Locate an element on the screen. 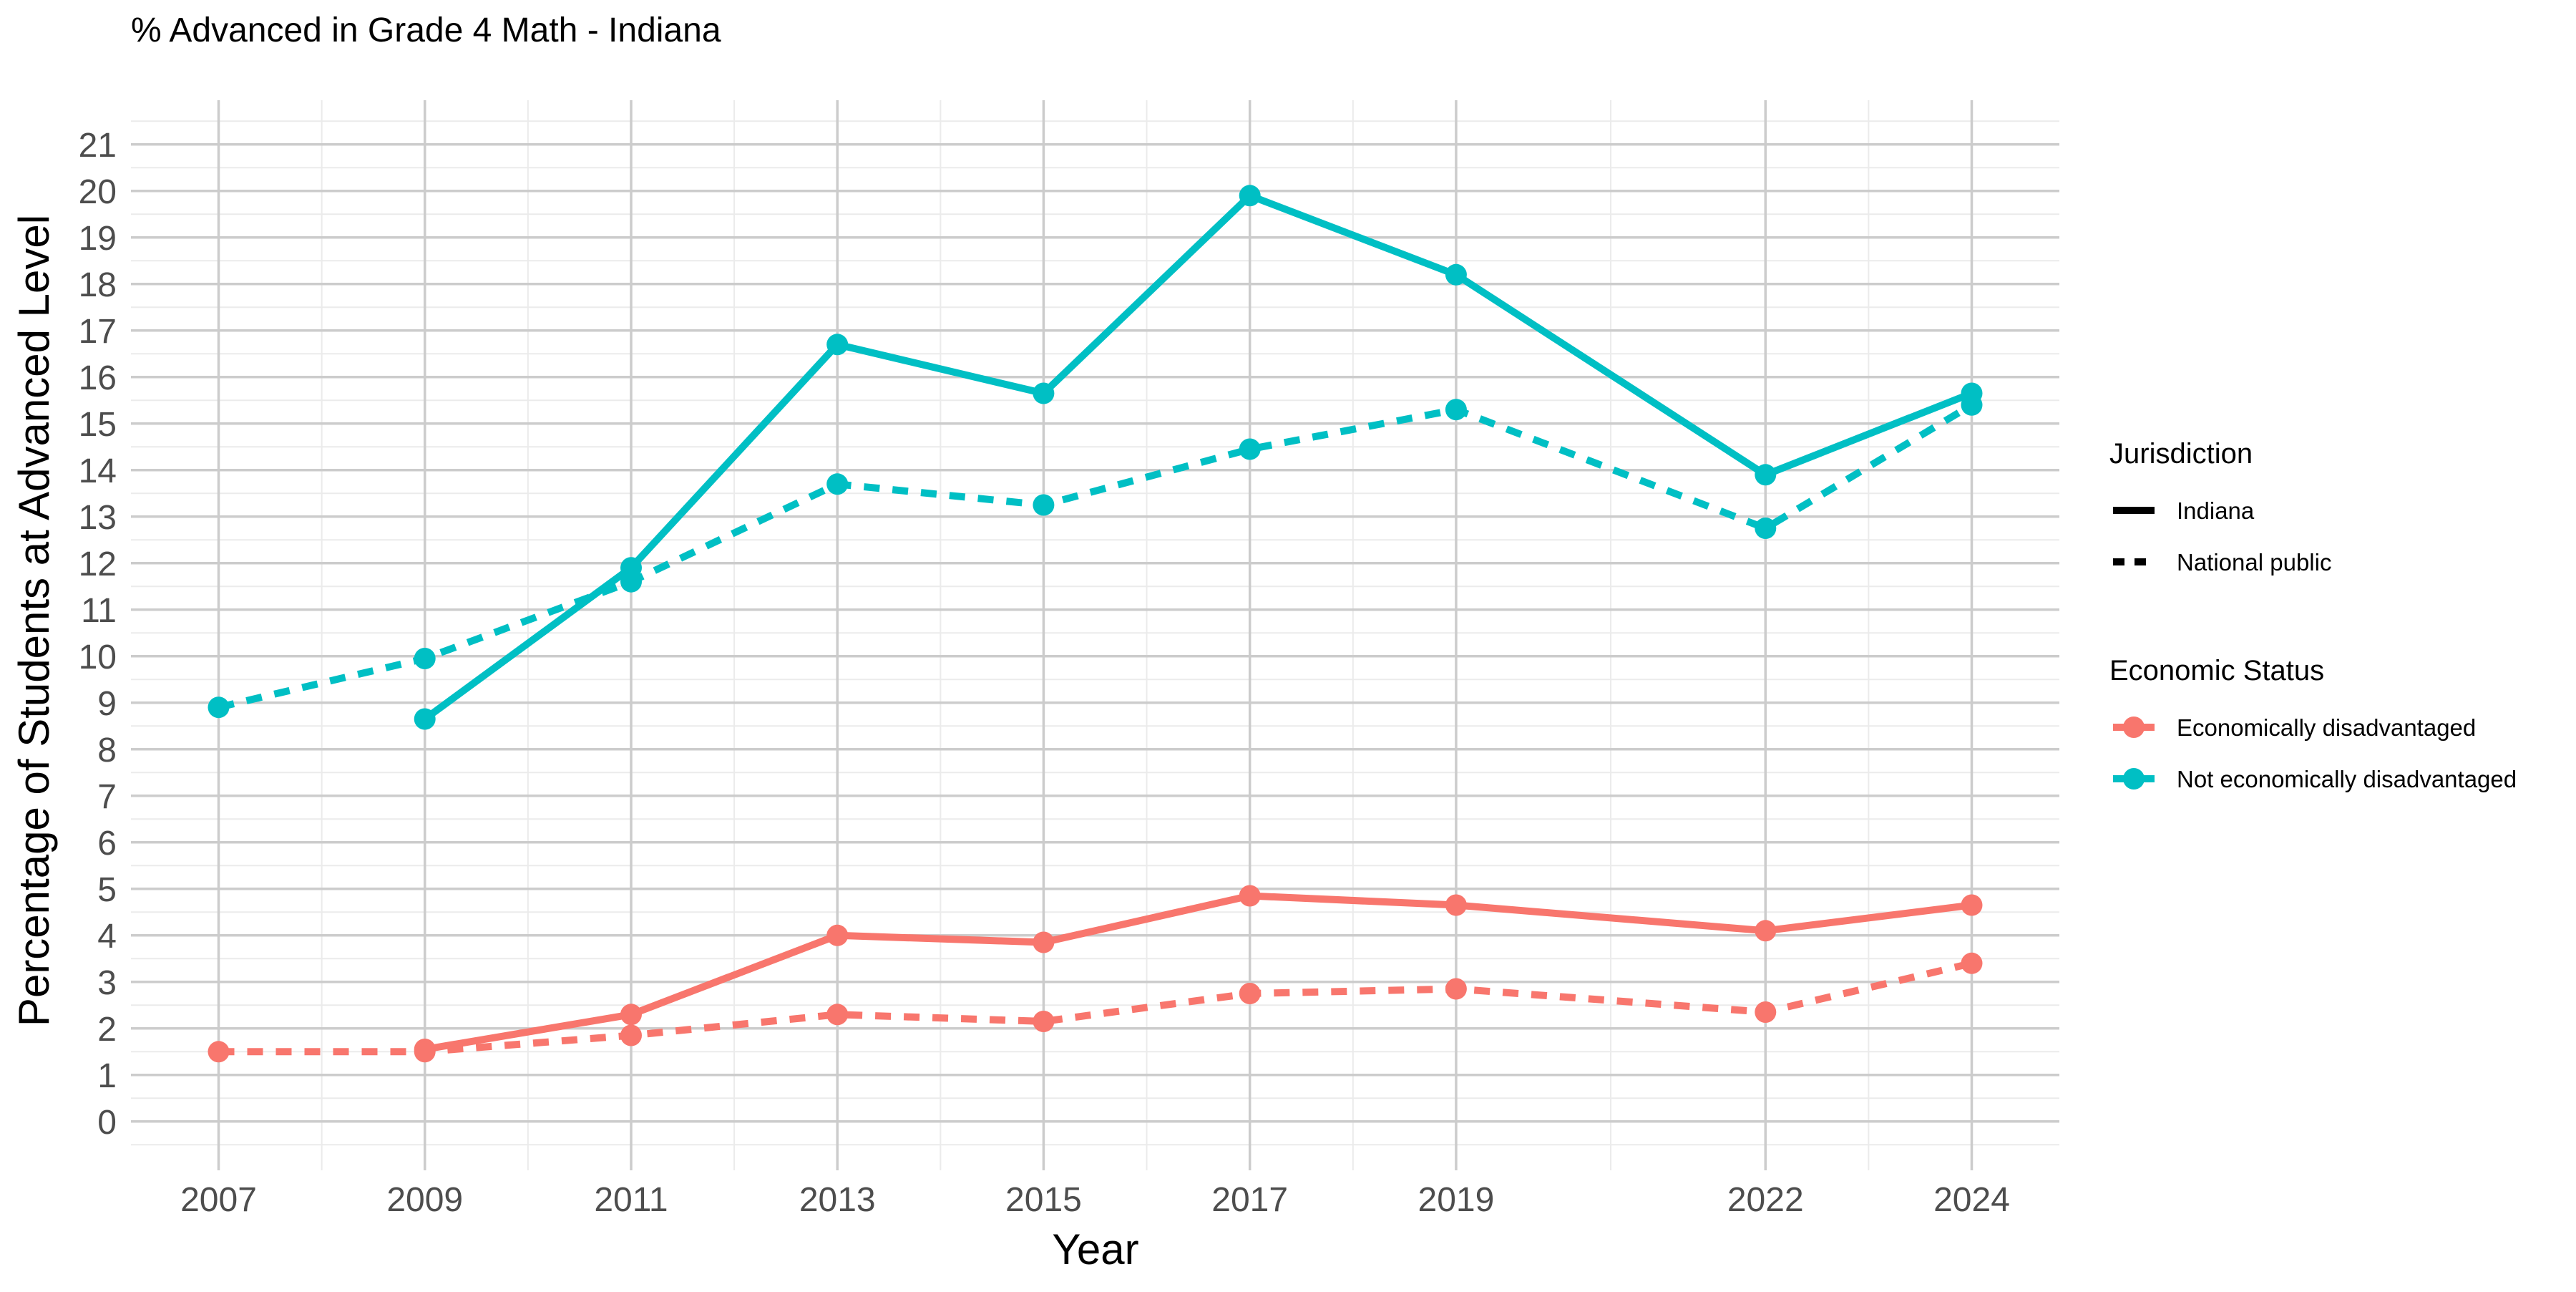 This screenshot has width=2576, height=1292. y-tick-label: 11 is located at coordinates (99, 611).